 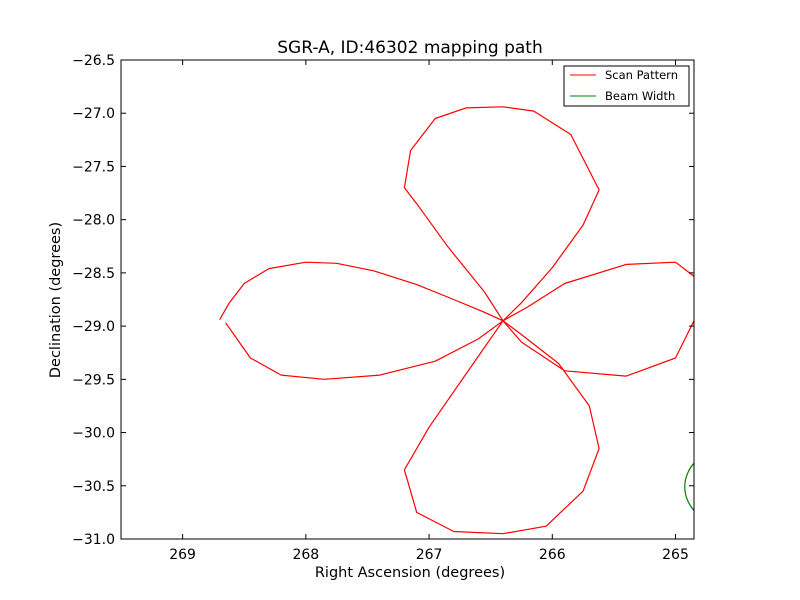 I want to click on x-tick-label-267: 267, so click(x=429, y=555).